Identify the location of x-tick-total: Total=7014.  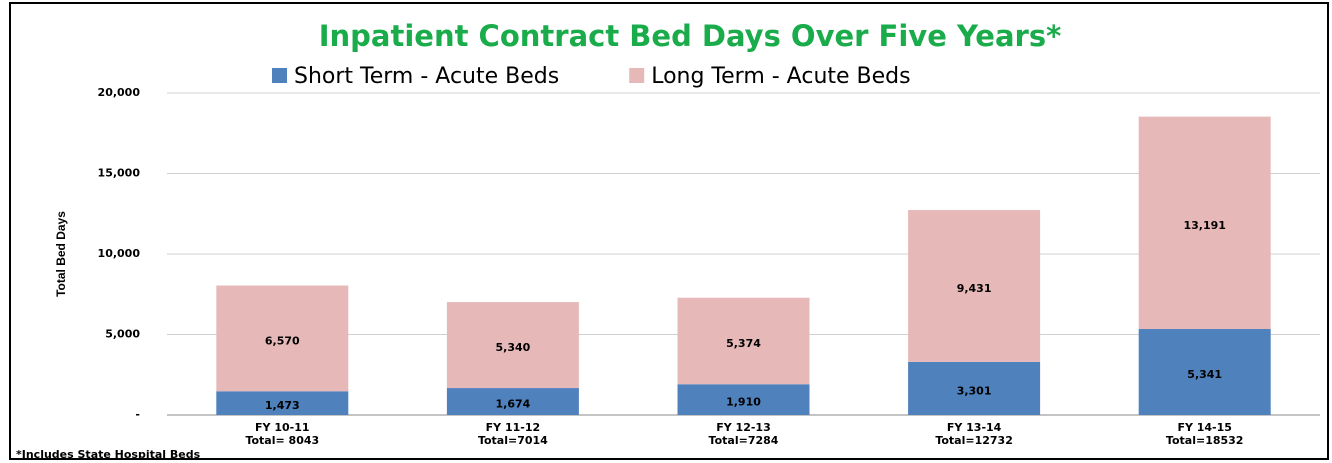
(513, 440).